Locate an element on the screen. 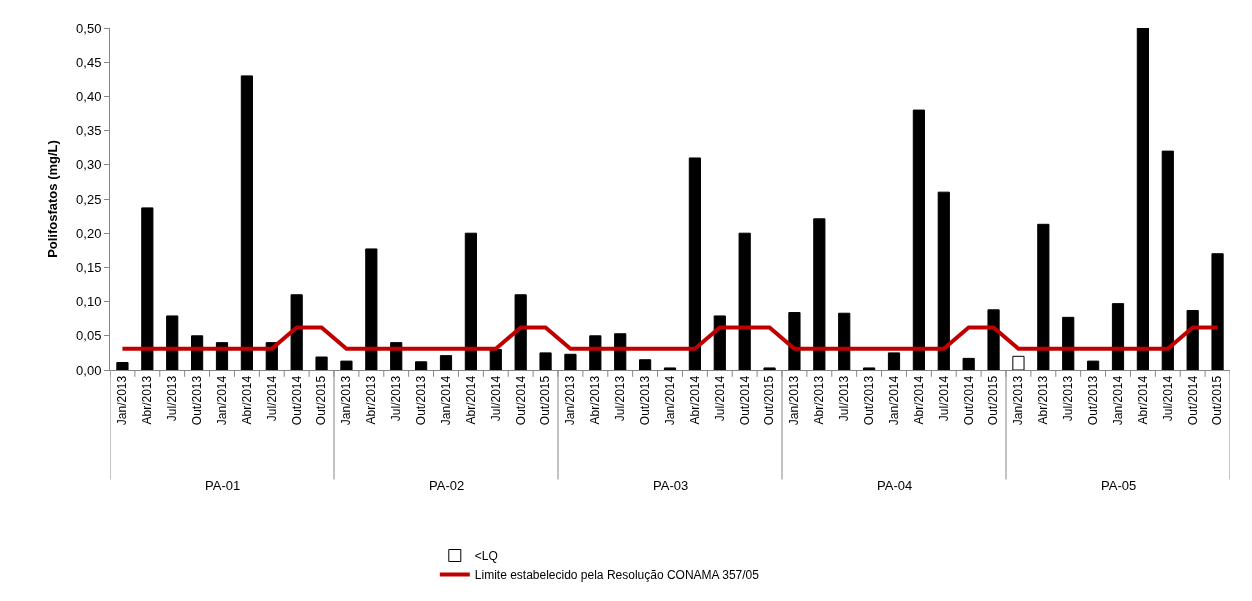  text: PA-02 is located at coordinates (447, 485).